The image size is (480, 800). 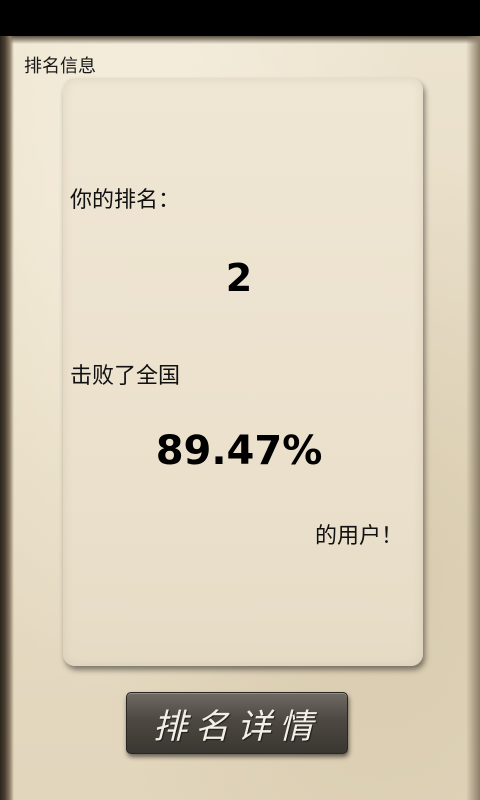 I want to click on page-edge-right, so click(x=473, y=418).